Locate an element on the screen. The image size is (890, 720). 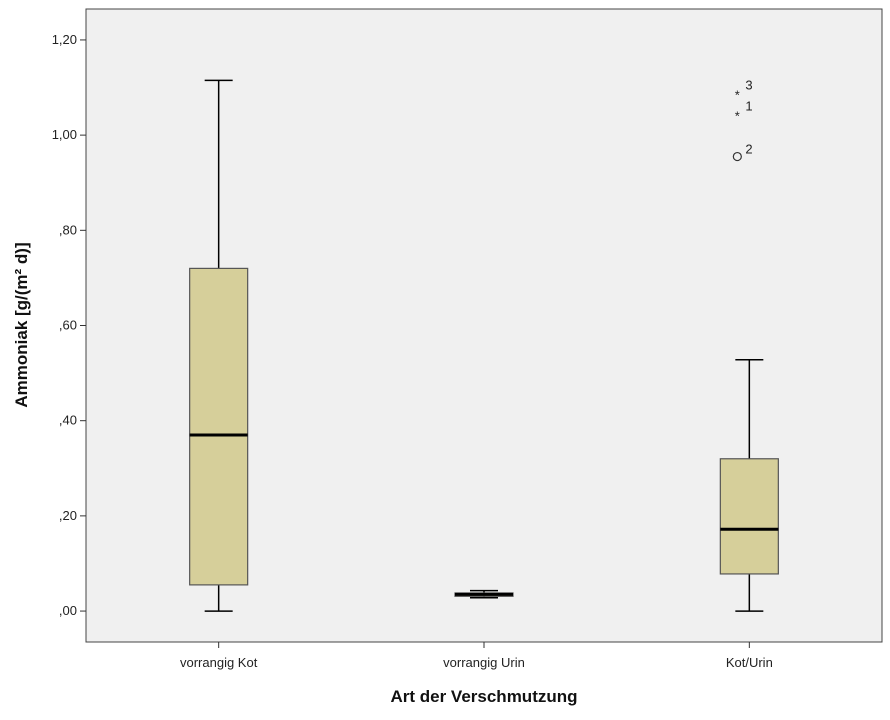
y-tick-label: ,60 is located at coordinates (68, 325).